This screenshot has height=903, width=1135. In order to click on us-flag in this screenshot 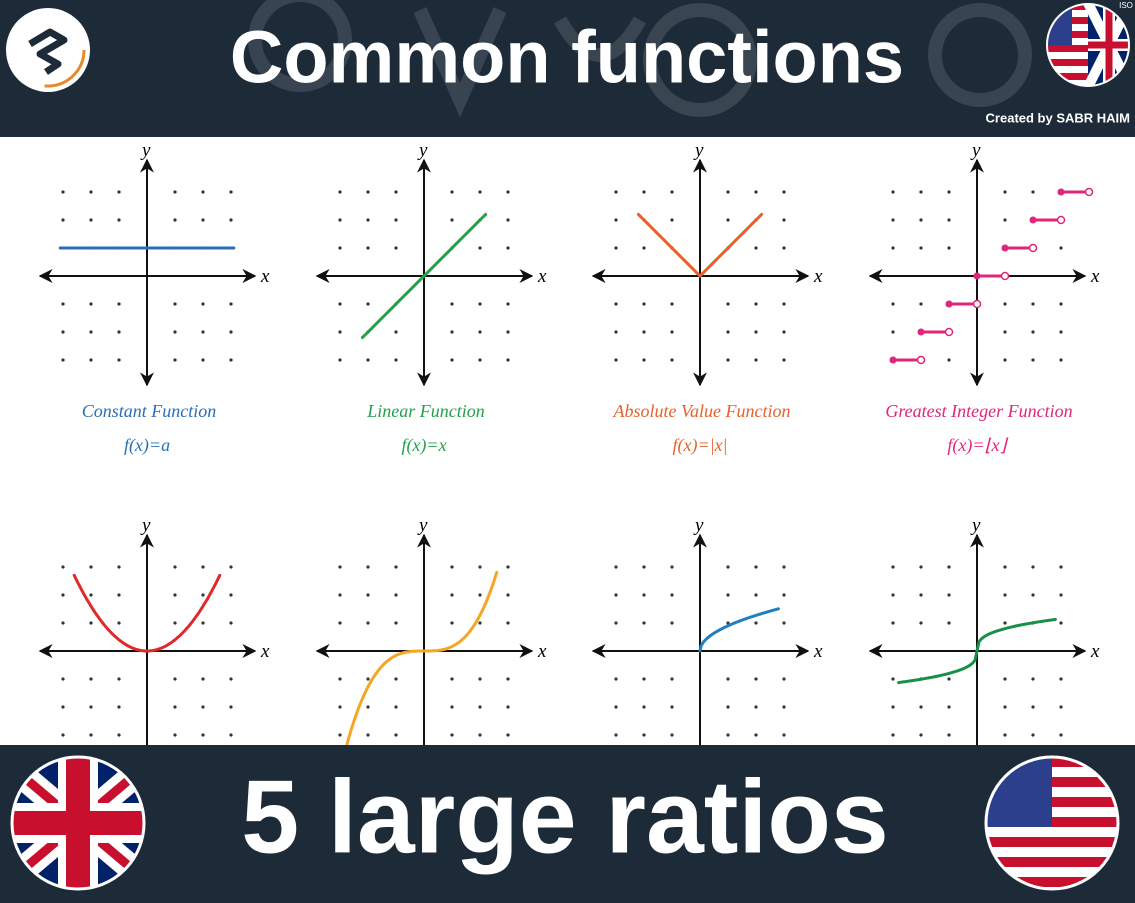, I will do `click(1052, 823)`.